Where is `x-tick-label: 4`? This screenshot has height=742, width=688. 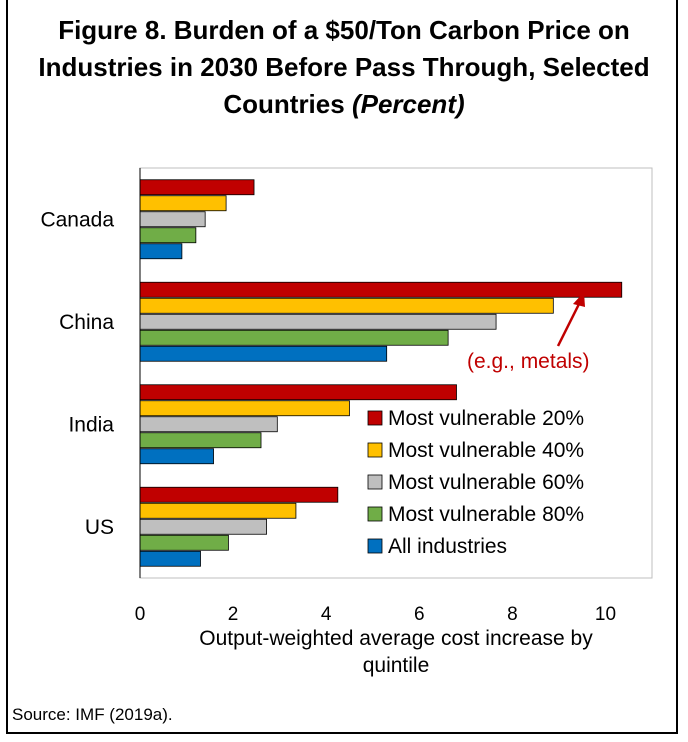 x-tick-label: 4 is located at coordinates (326, 614).